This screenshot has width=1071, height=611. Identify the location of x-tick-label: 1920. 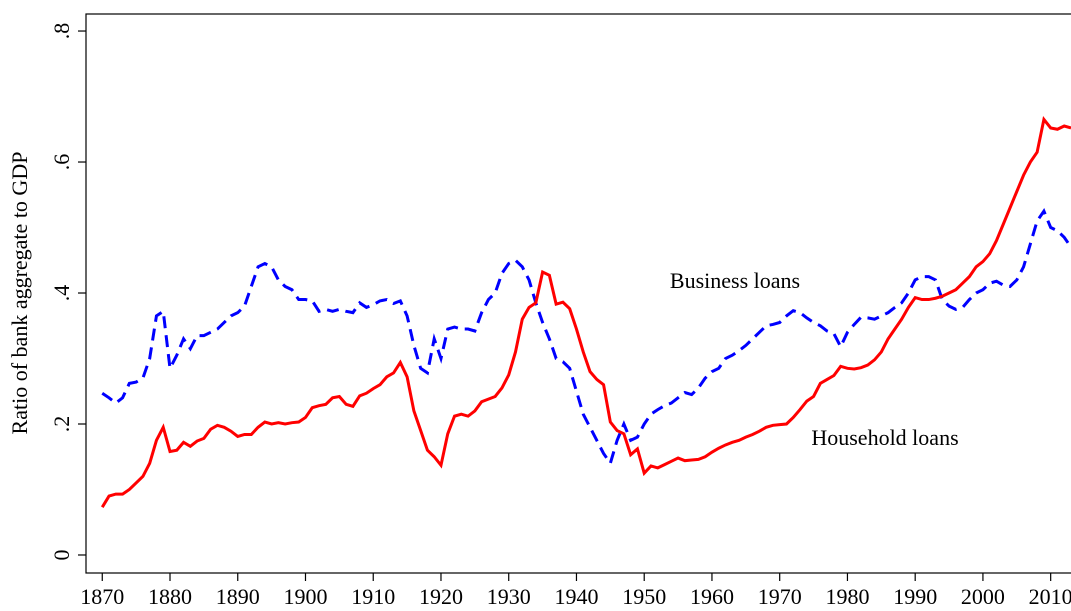
(441, 596).